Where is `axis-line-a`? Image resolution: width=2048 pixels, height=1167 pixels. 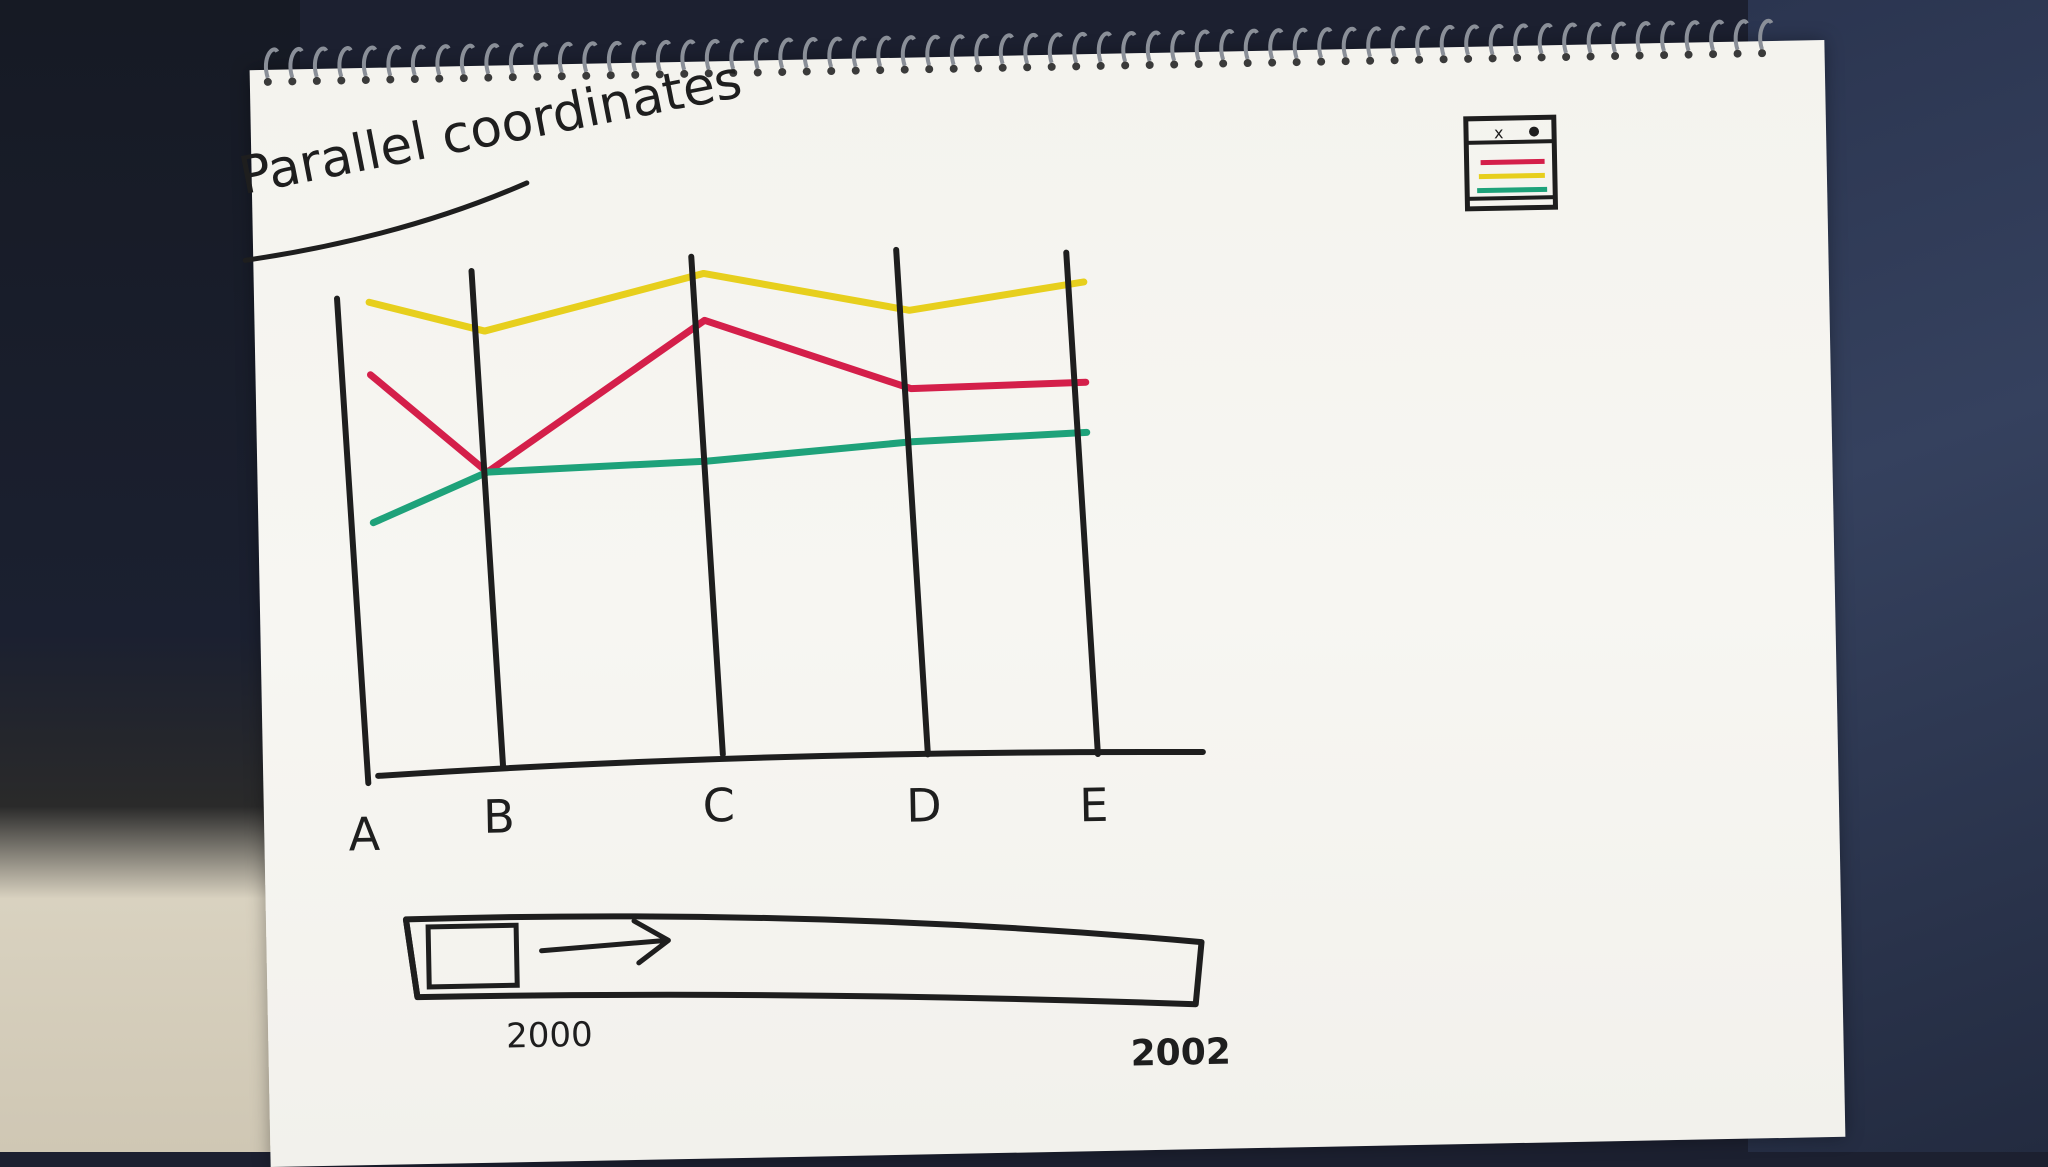 axis-line-a is located at coordinates (353, 541).